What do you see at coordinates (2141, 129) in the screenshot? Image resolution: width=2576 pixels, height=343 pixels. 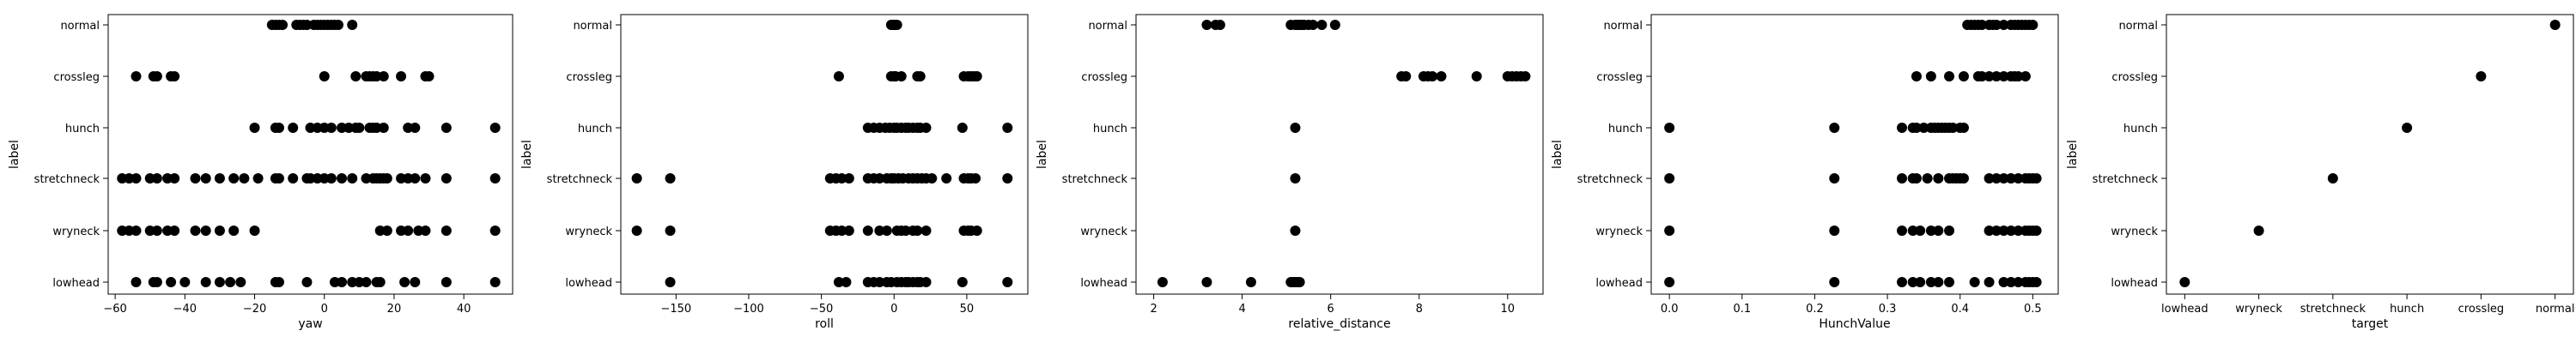 I see `y-tick-label: hunch` at bounding box center [2141, 129].